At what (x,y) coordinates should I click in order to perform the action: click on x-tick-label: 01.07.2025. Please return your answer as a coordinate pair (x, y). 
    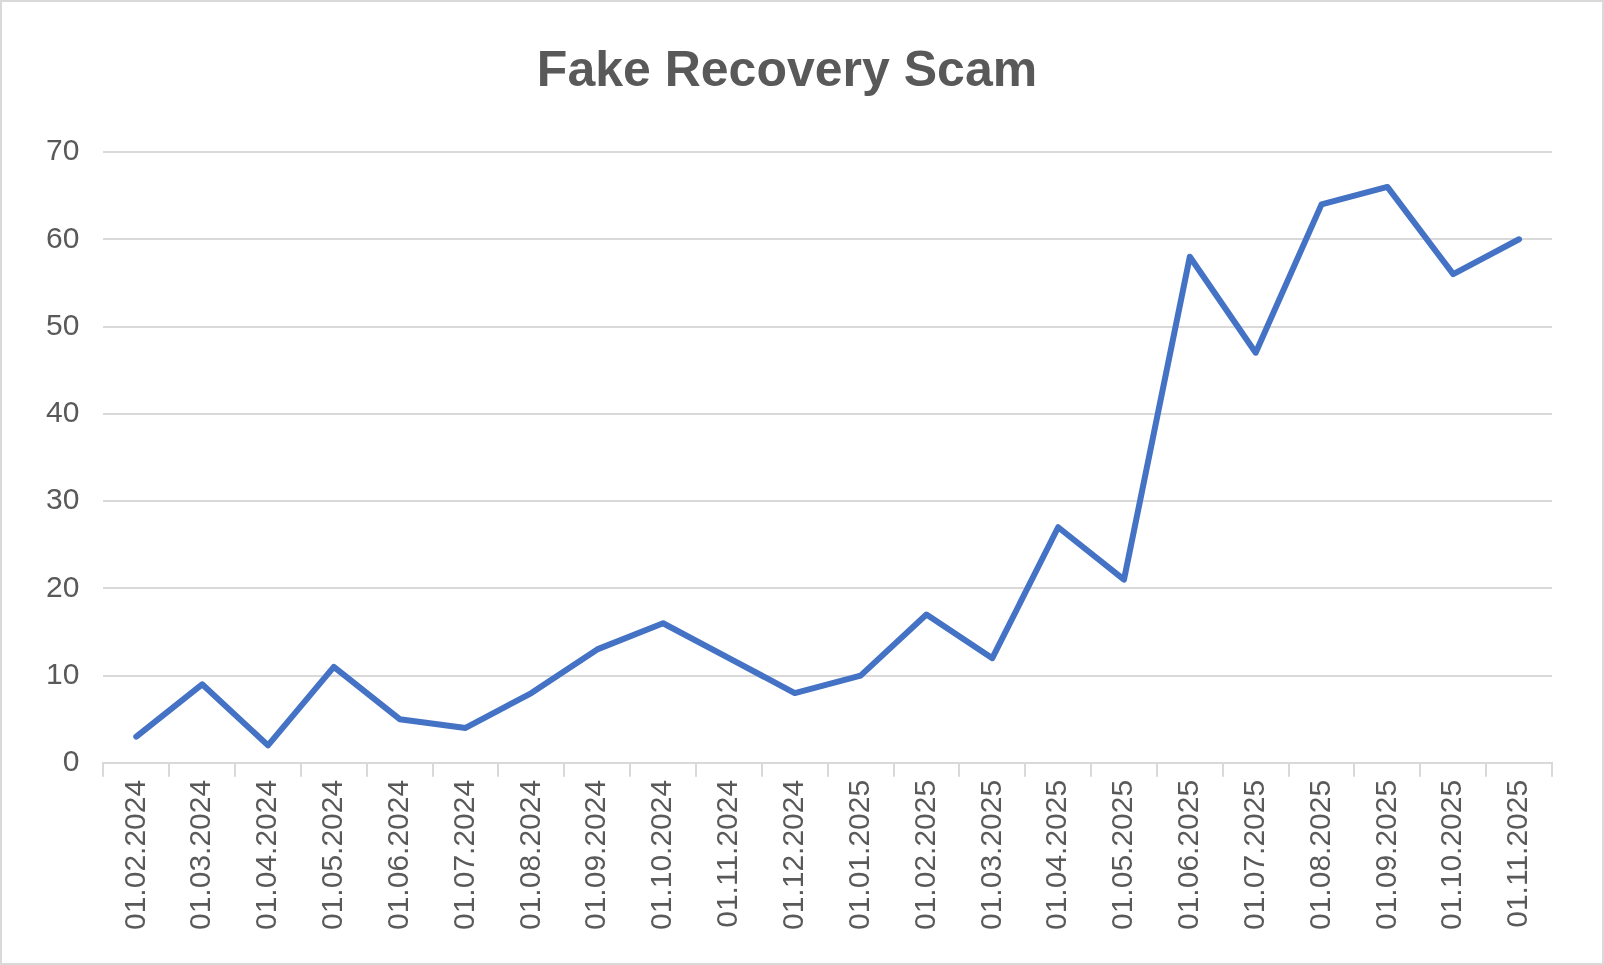
    Looking at the image, I should click on (1253, 855).